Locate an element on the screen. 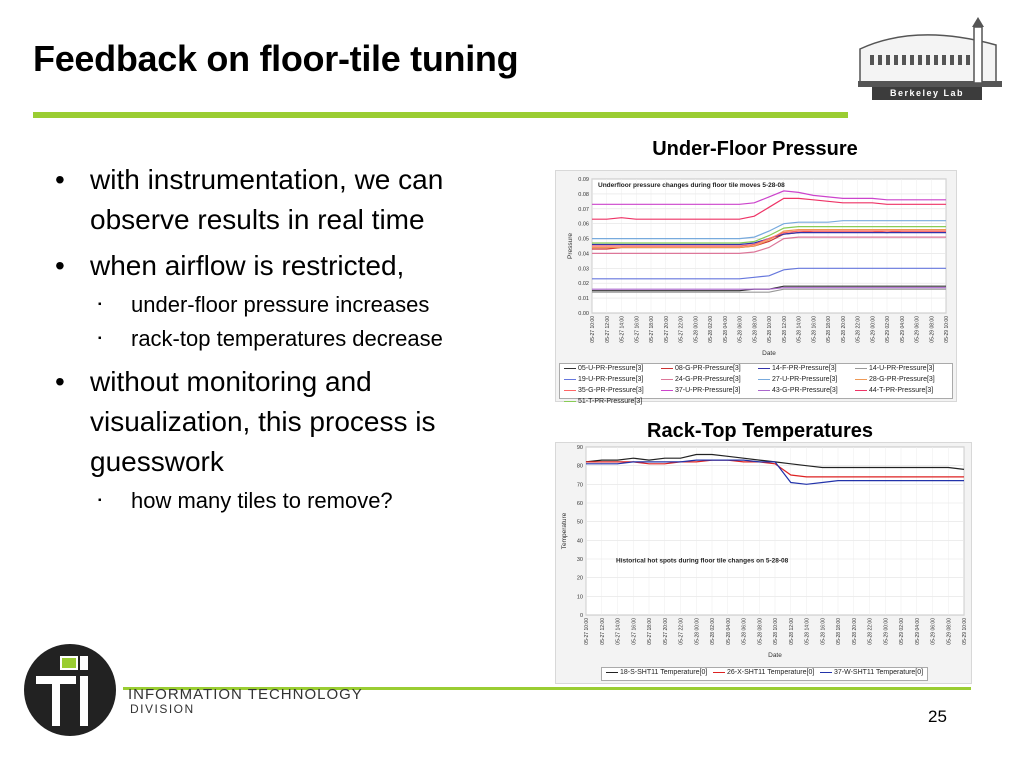 The width and height of the screenshot is (1023, 767). legend-label: 37-U-PR-Pressure[3] is located at coordinates (708, 390).